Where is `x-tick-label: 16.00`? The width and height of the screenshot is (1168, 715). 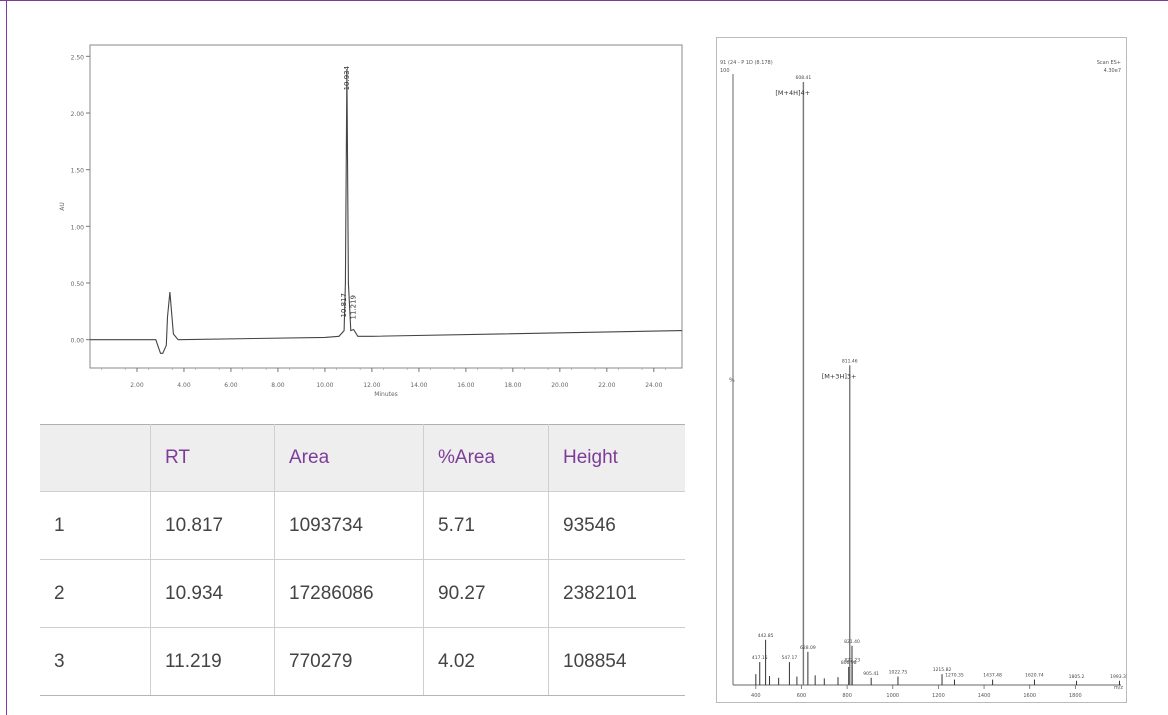
x-tick-label: 16.00 is located at coordinates (465, 385).